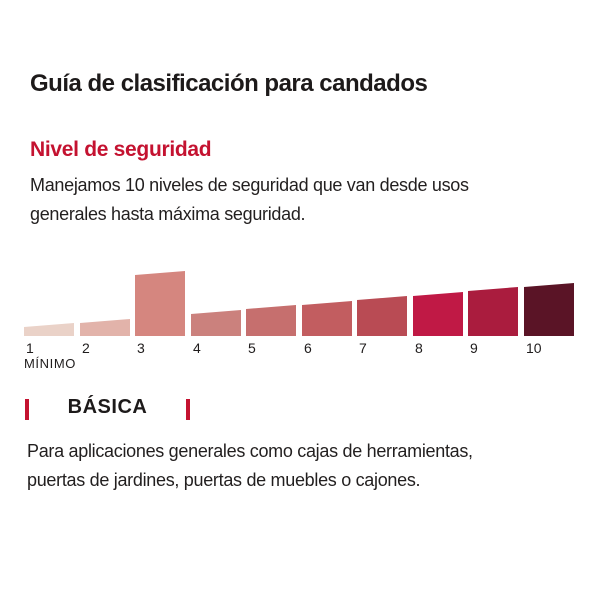  I want to click on chart-tick-label-8: 8, so click(419, 348).